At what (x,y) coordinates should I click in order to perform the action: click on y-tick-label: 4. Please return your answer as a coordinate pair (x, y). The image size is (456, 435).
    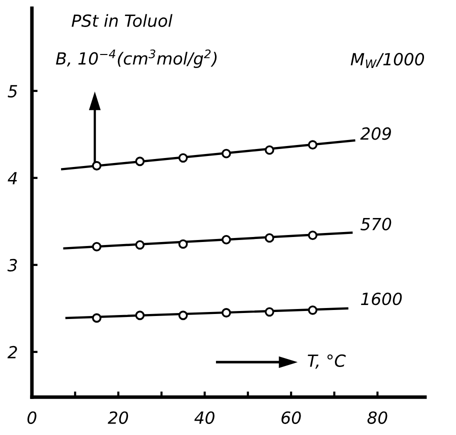
    Looking at the image, I should click on (12, 178).